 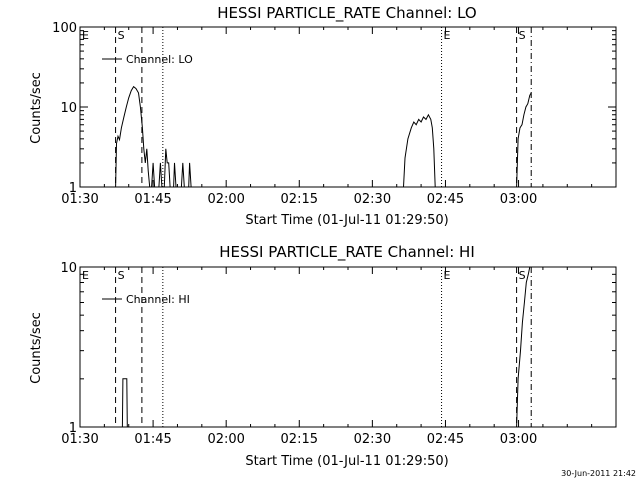 I want to click on chart1-ytick-label: 100, so click(x=64, y=28).